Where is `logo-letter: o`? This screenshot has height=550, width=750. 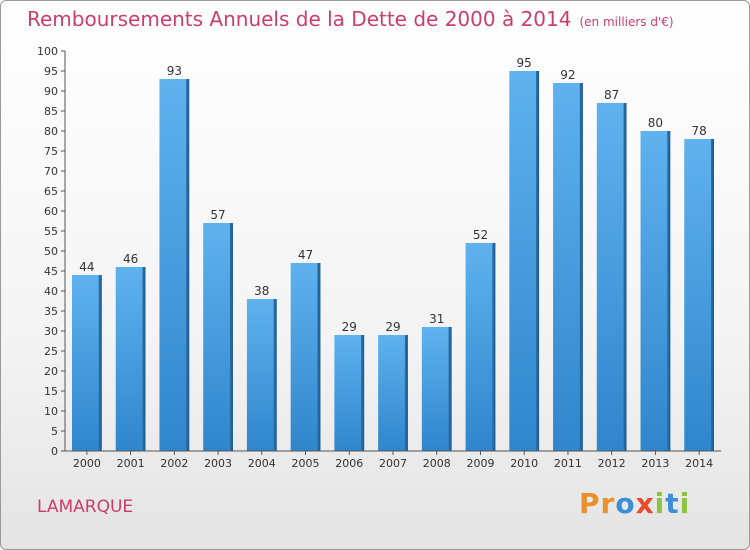
logo-letter: o is located at coordinates (625, 503).